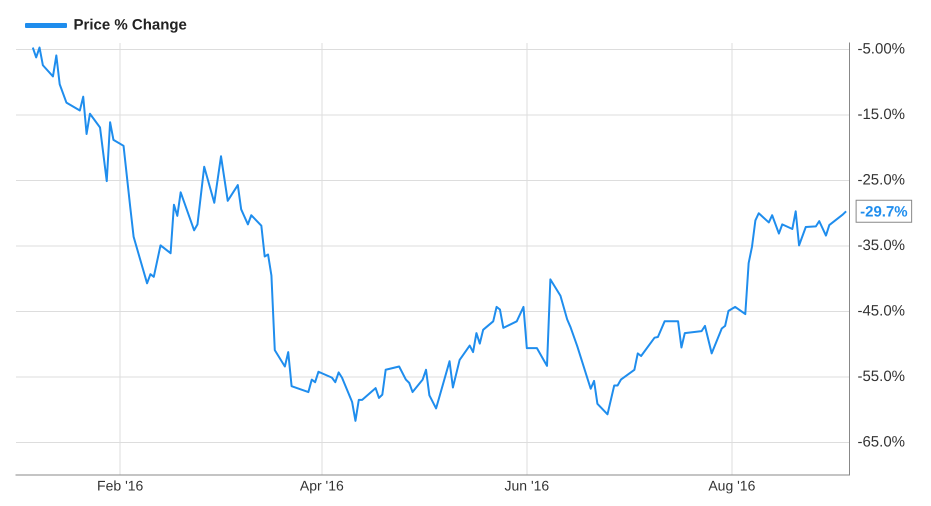 The width and height of the screenshot is (931, 506). What do you see at coordinates (884, 211) in the screenshot?
I see `annotation: -29.7%` at bounding box center [884, 211].